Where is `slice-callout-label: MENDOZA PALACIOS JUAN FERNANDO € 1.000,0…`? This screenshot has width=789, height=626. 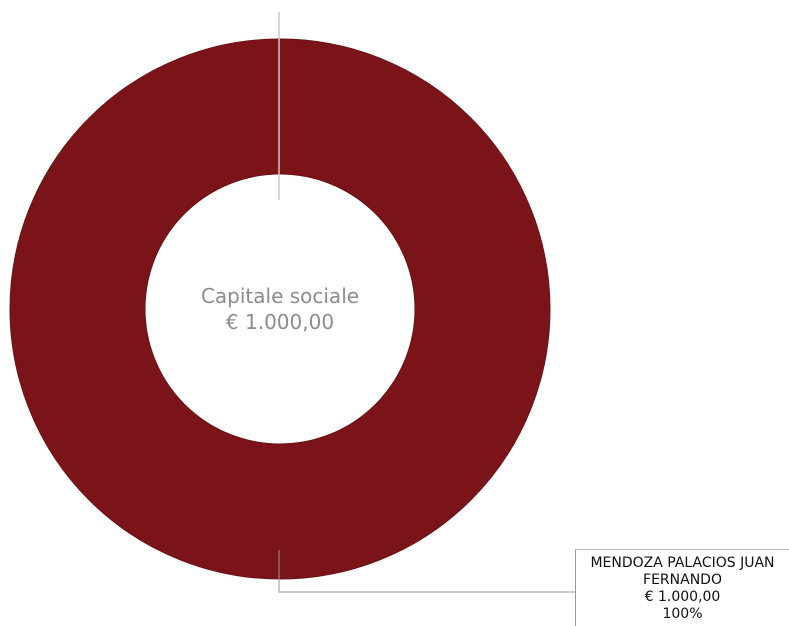 slice-callout-label: MENDOZA PALACIOS JUAN FERNANDO € 1.000,0… is located at coordinates (682, 587).